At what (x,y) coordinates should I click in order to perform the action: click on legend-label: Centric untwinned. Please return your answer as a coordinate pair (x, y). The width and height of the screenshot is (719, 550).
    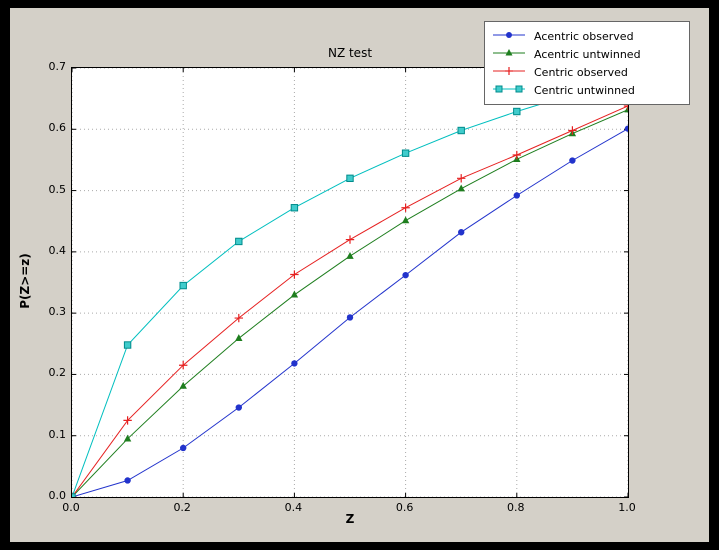
    Looking at the image, I should click on (584, 90).